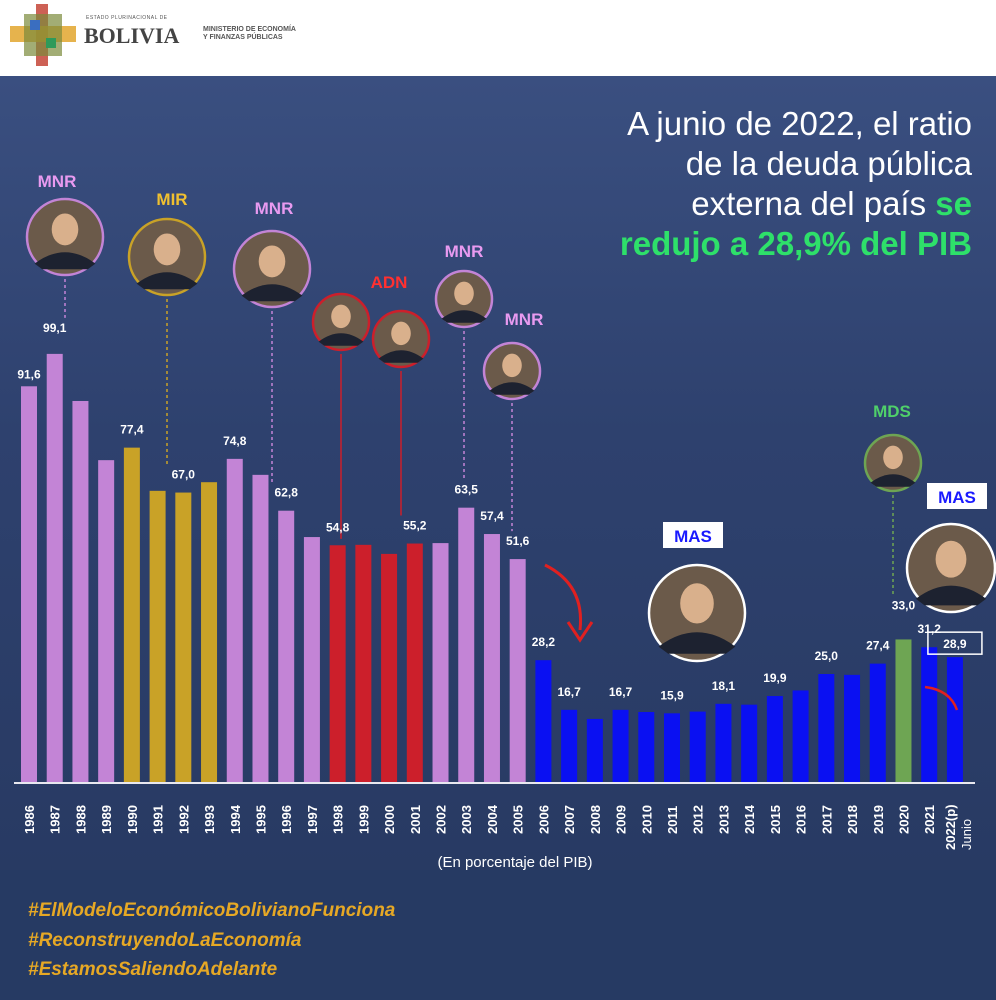 Image resolution: width=996 pixels, height=1000 pixels. Describe the element at coordinates (775, 819) in the screenshot. I see `x-tick-label: 2015` at that location.